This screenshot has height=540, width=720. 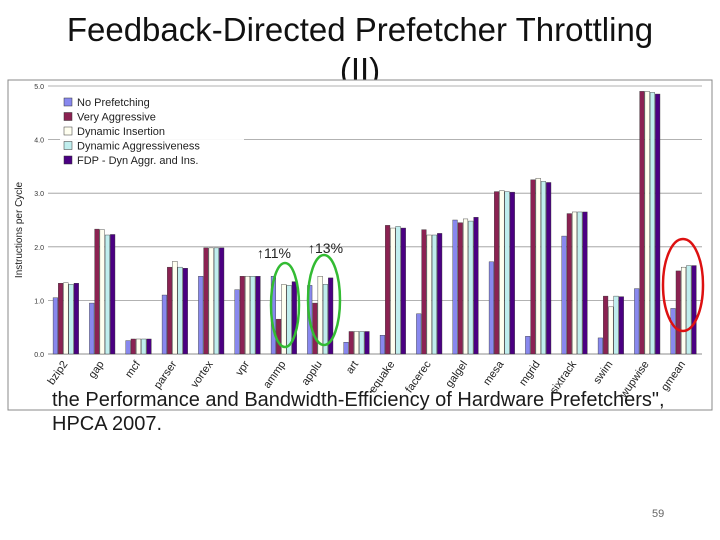 I want to click on legend-box, so click(x=152, y=131).